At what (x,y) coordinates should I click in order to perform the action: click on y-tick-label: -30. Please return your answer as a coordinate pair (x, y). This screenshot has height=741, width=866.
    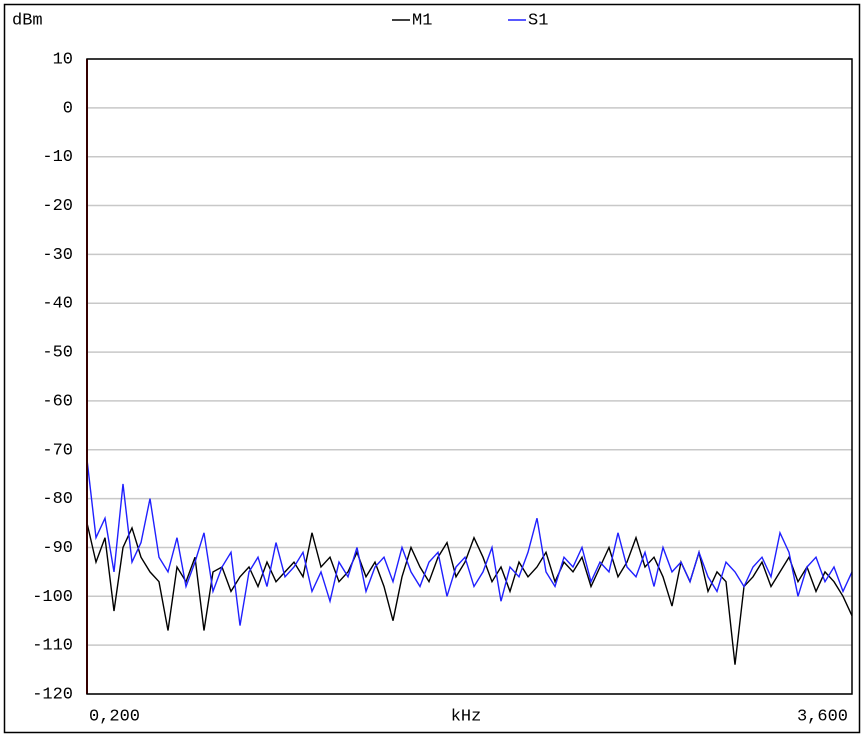
    Looking at the image, I should click on (57, 255).